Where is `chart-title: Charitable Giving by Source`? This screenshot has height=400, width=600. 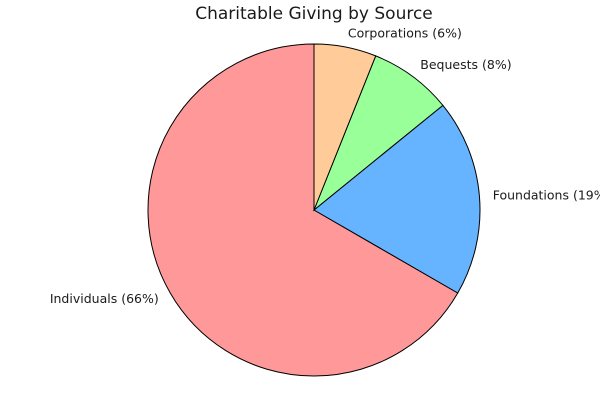
chart-title: Charitable Giving by Source is located at coordinates (314, 14).